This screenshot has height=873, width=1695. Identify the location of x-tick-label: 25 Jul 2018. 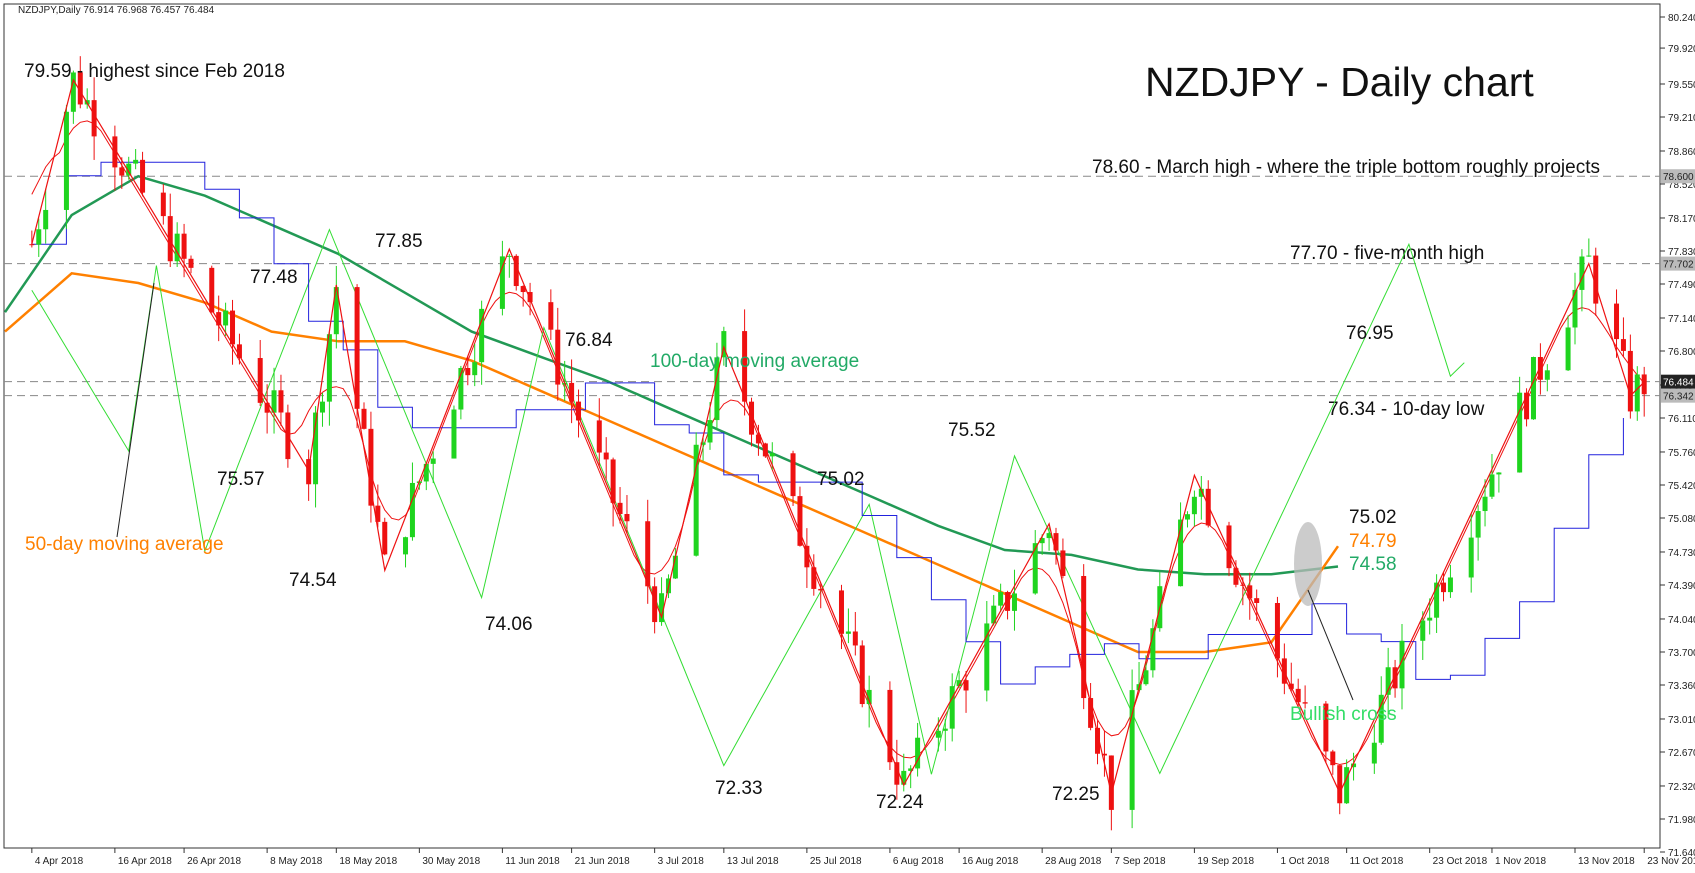
(836, 861).